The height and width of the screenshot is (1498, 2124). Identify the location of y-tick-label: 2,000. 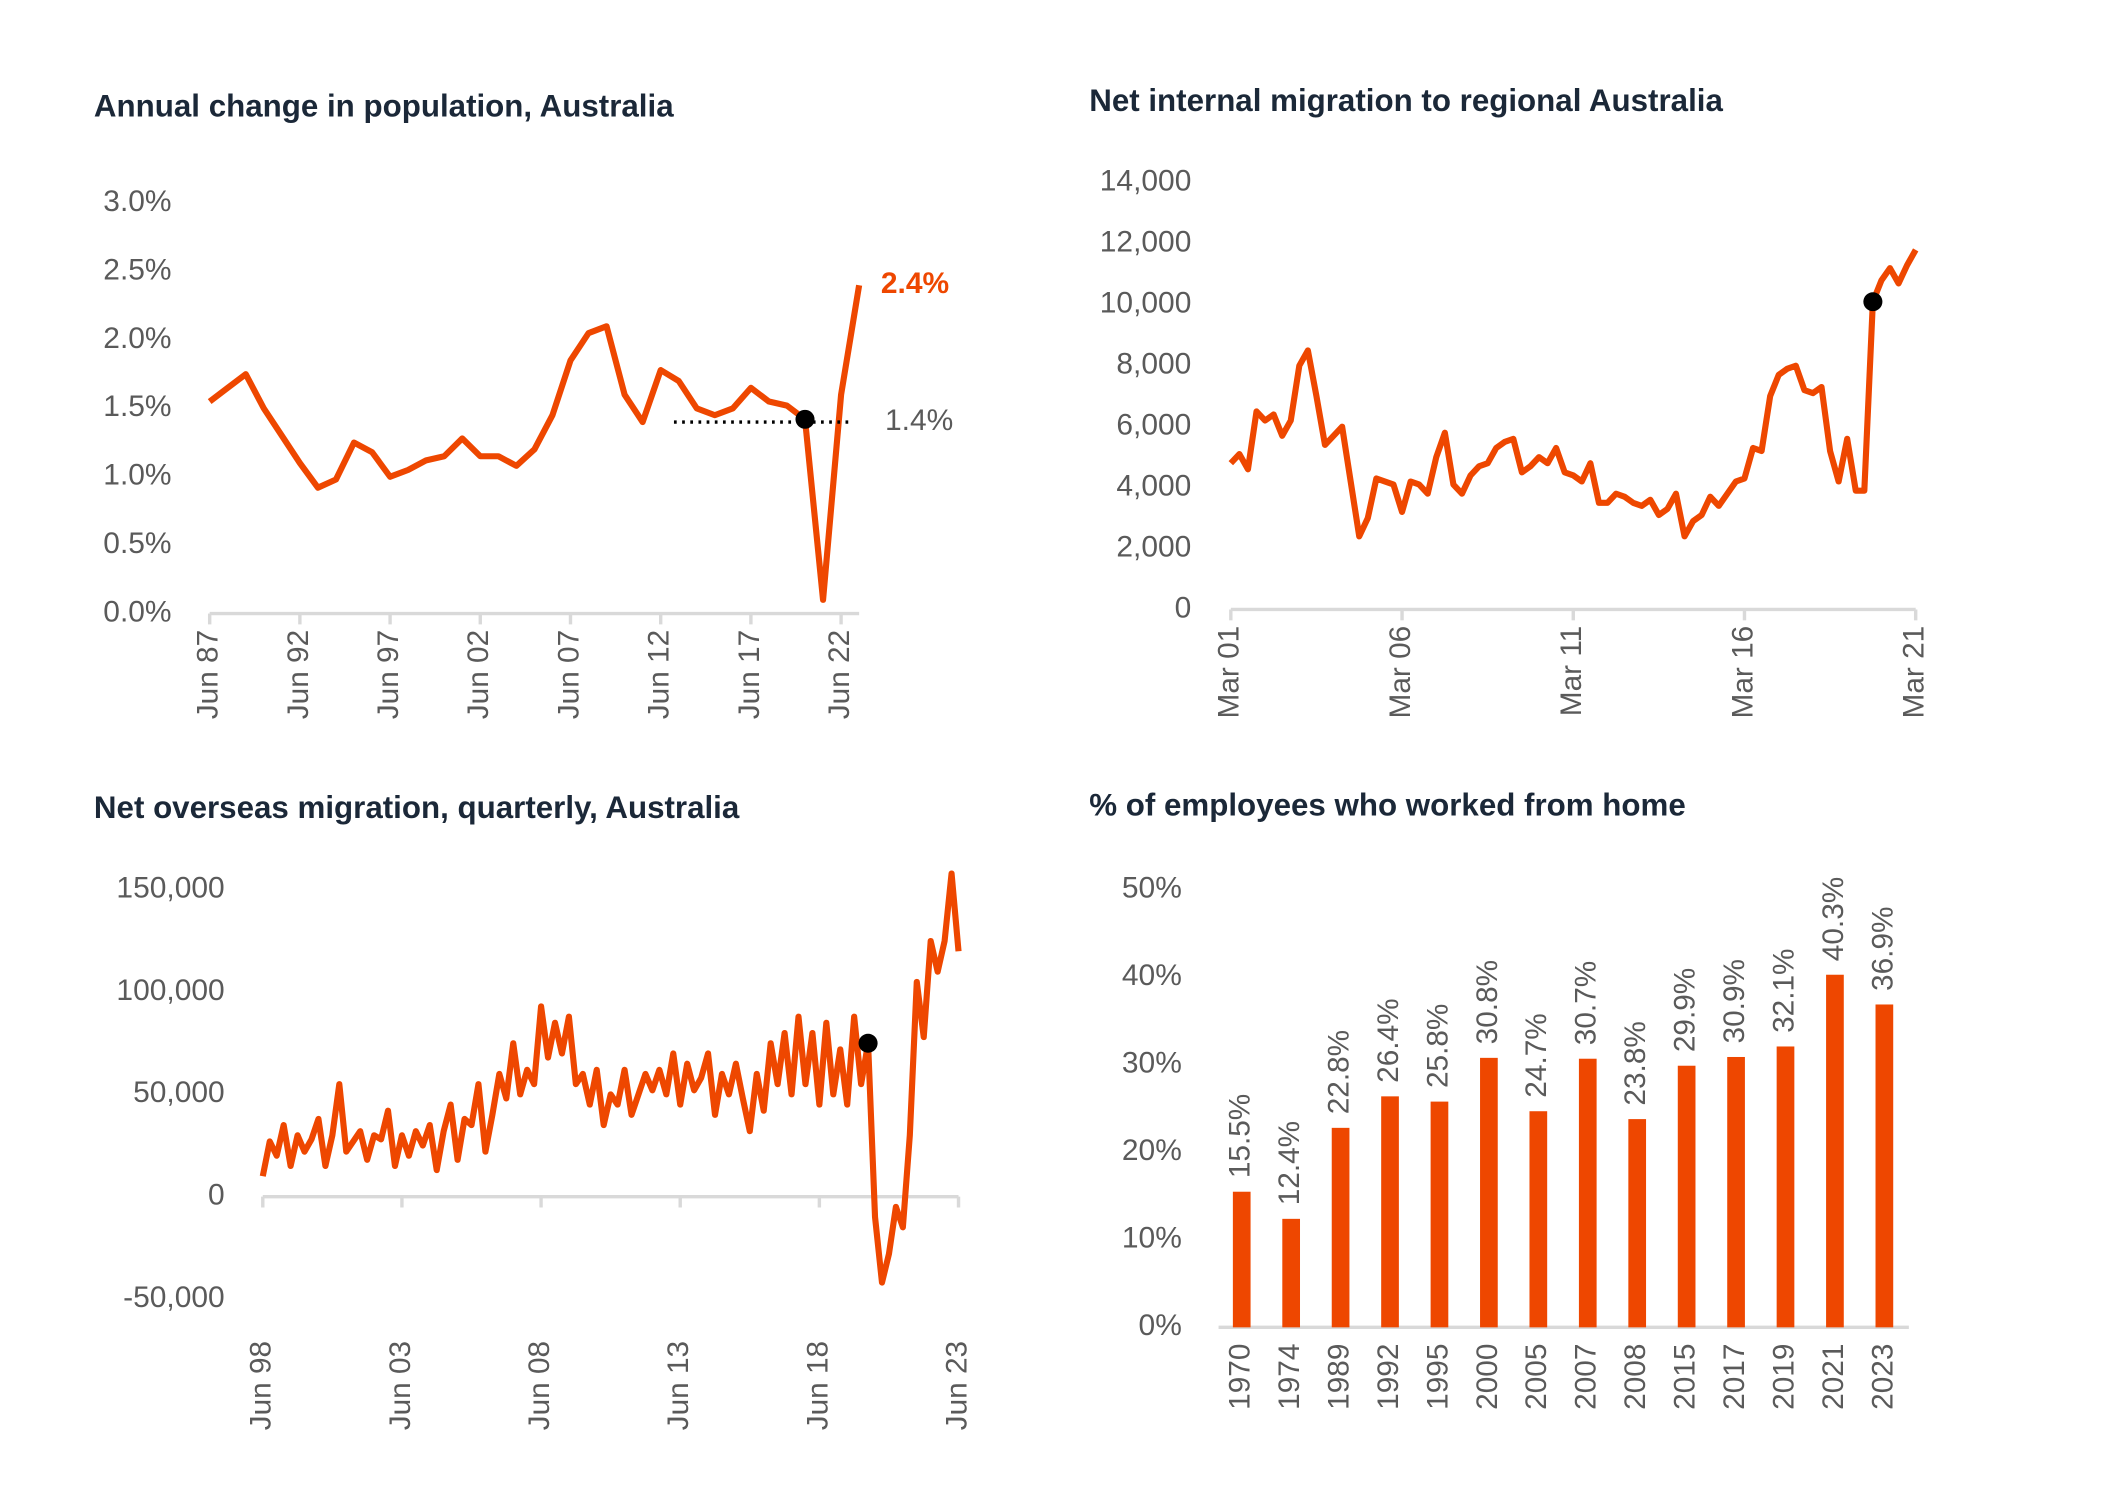
(1153, 546).